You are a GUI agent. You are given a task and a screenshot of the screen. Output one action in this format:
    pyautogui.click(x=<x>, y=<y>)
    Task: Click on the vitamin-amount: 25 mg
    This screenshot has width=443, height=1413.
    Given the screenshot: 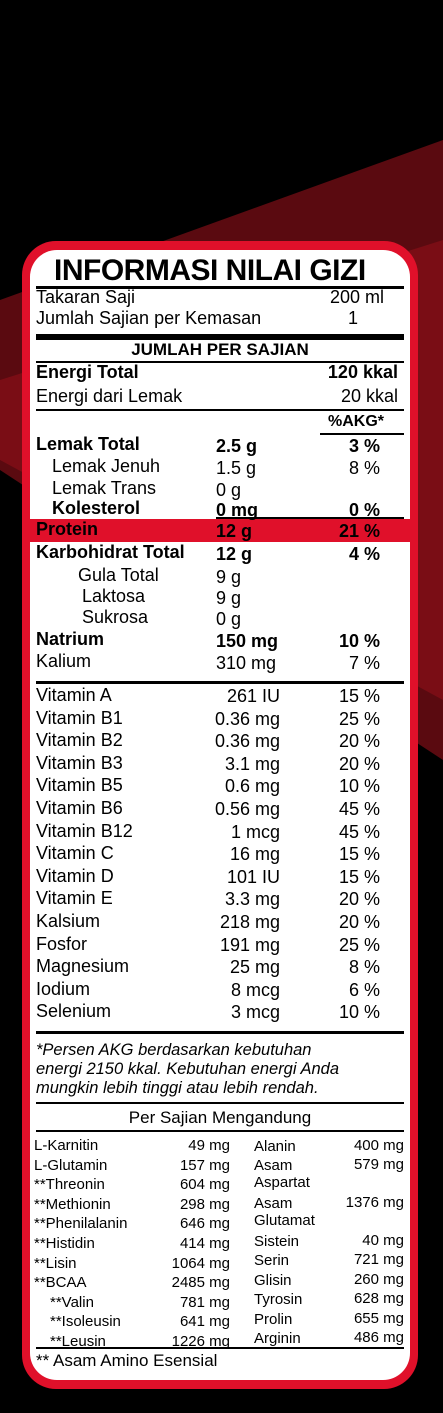 What is the action you would take?
    pyautogui.click(x=254, y=967)
    